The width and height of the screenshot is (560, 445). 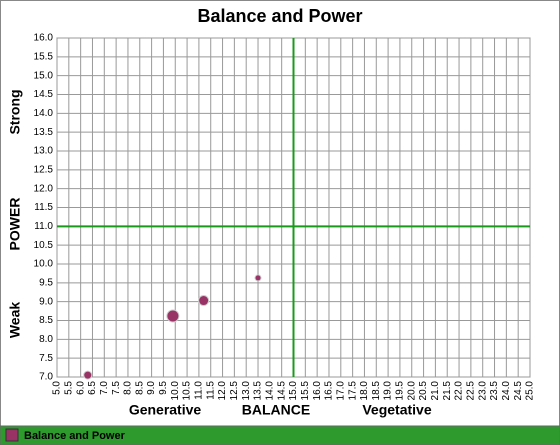 I want to click on x-tick-label: 20.0, so click(x=411, y=391).